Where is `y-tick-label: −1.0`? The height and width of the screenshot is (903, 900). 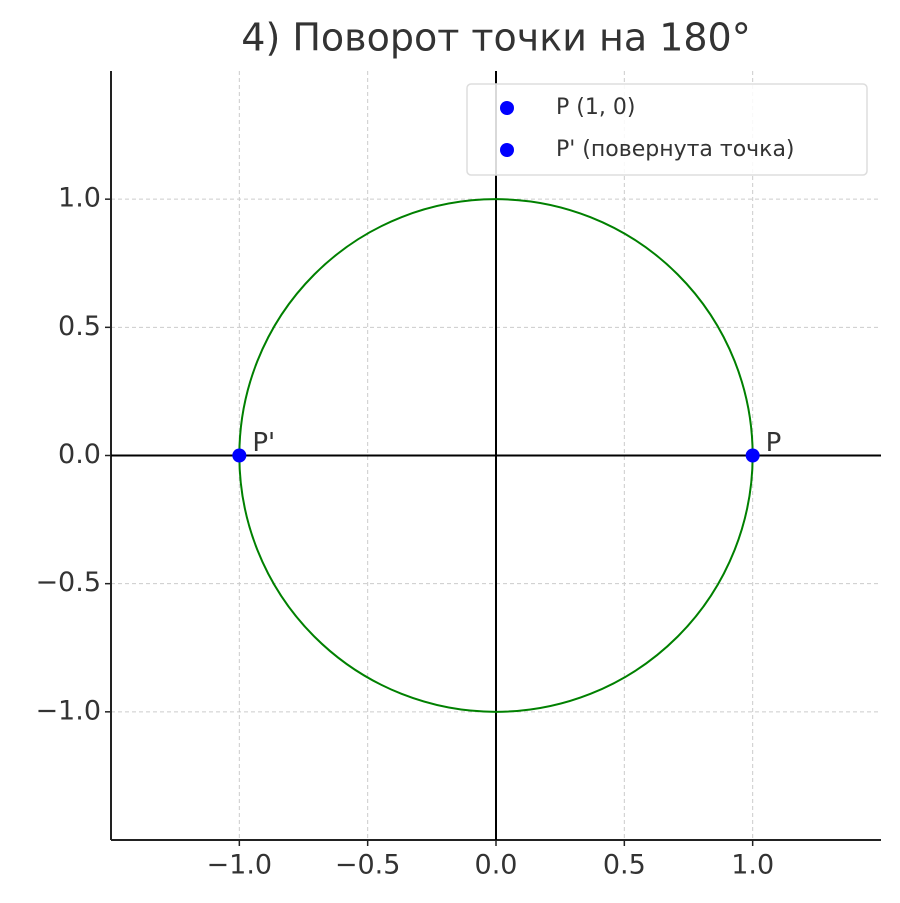 y-tick-label: −1.0 is located at coordinates (68, 710).